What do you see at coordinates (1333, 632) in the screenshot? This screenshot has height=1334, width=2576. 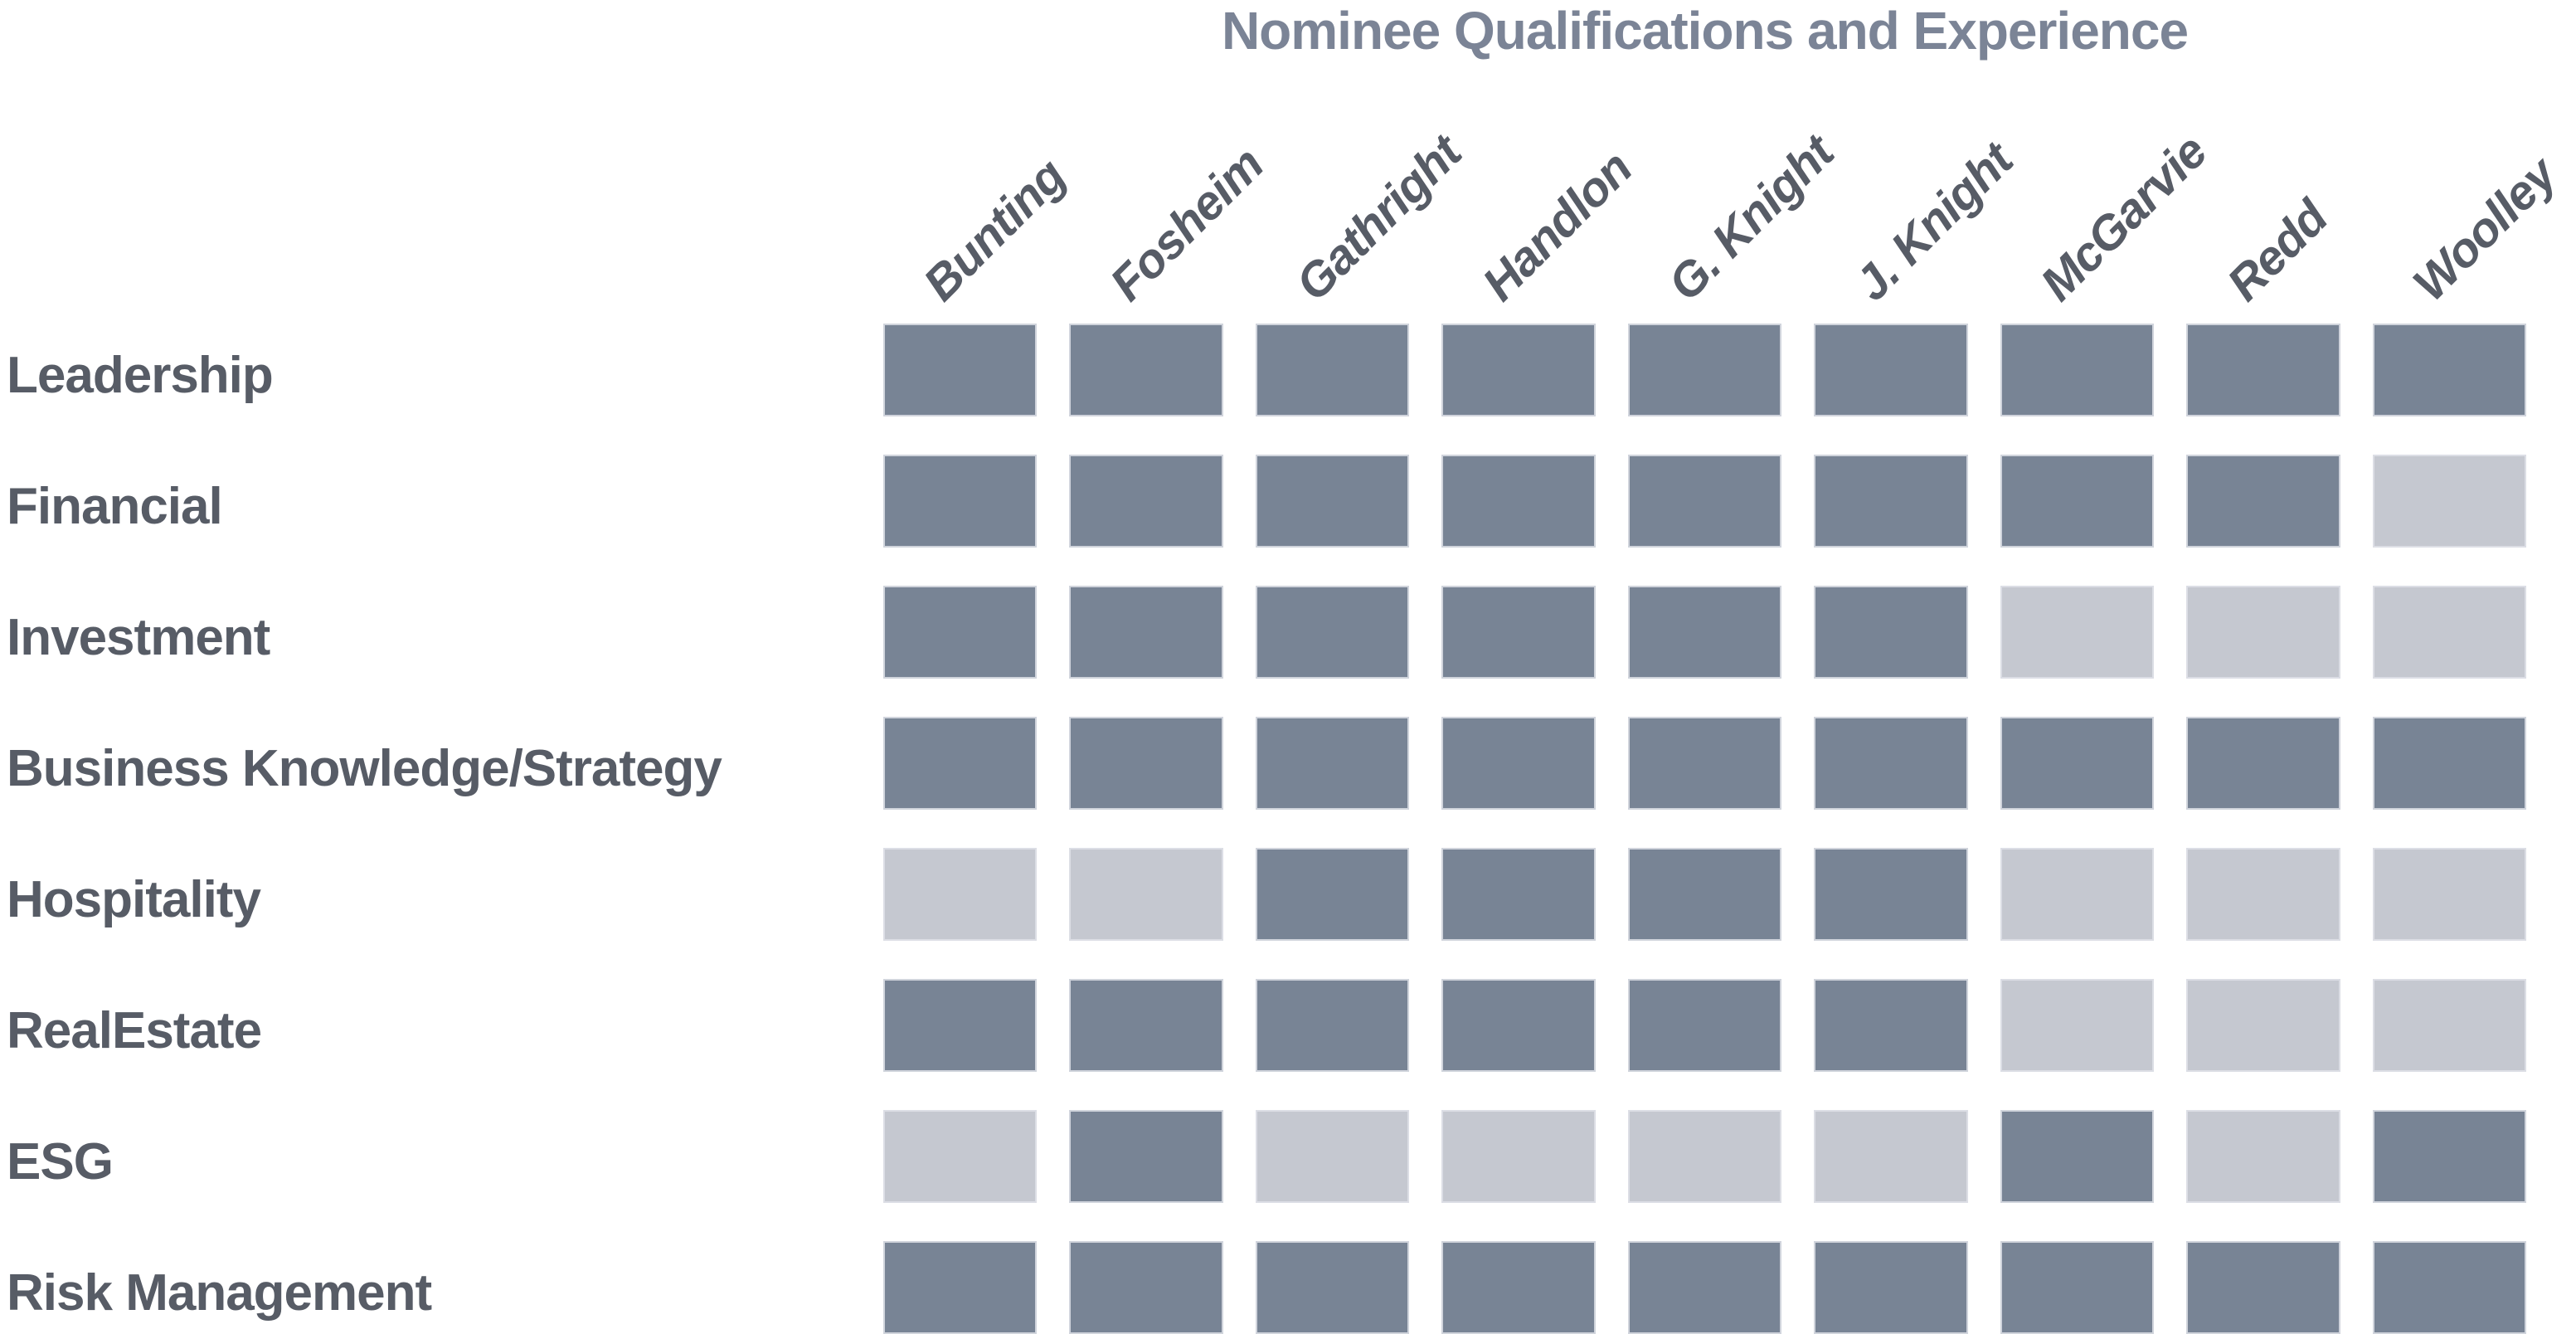 I see `matrix-cell-investment-gathright` at bounding box center [1333, 632].